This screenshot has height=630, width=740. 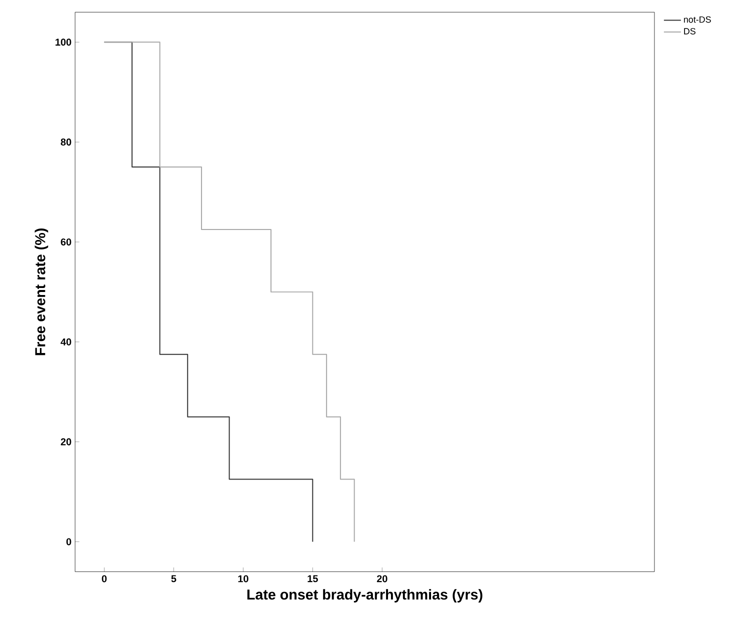 What do you see at coordinates (66, 142) in the screenshot?
I see `y-tick-label: 80` at bounding box center [66, 142].